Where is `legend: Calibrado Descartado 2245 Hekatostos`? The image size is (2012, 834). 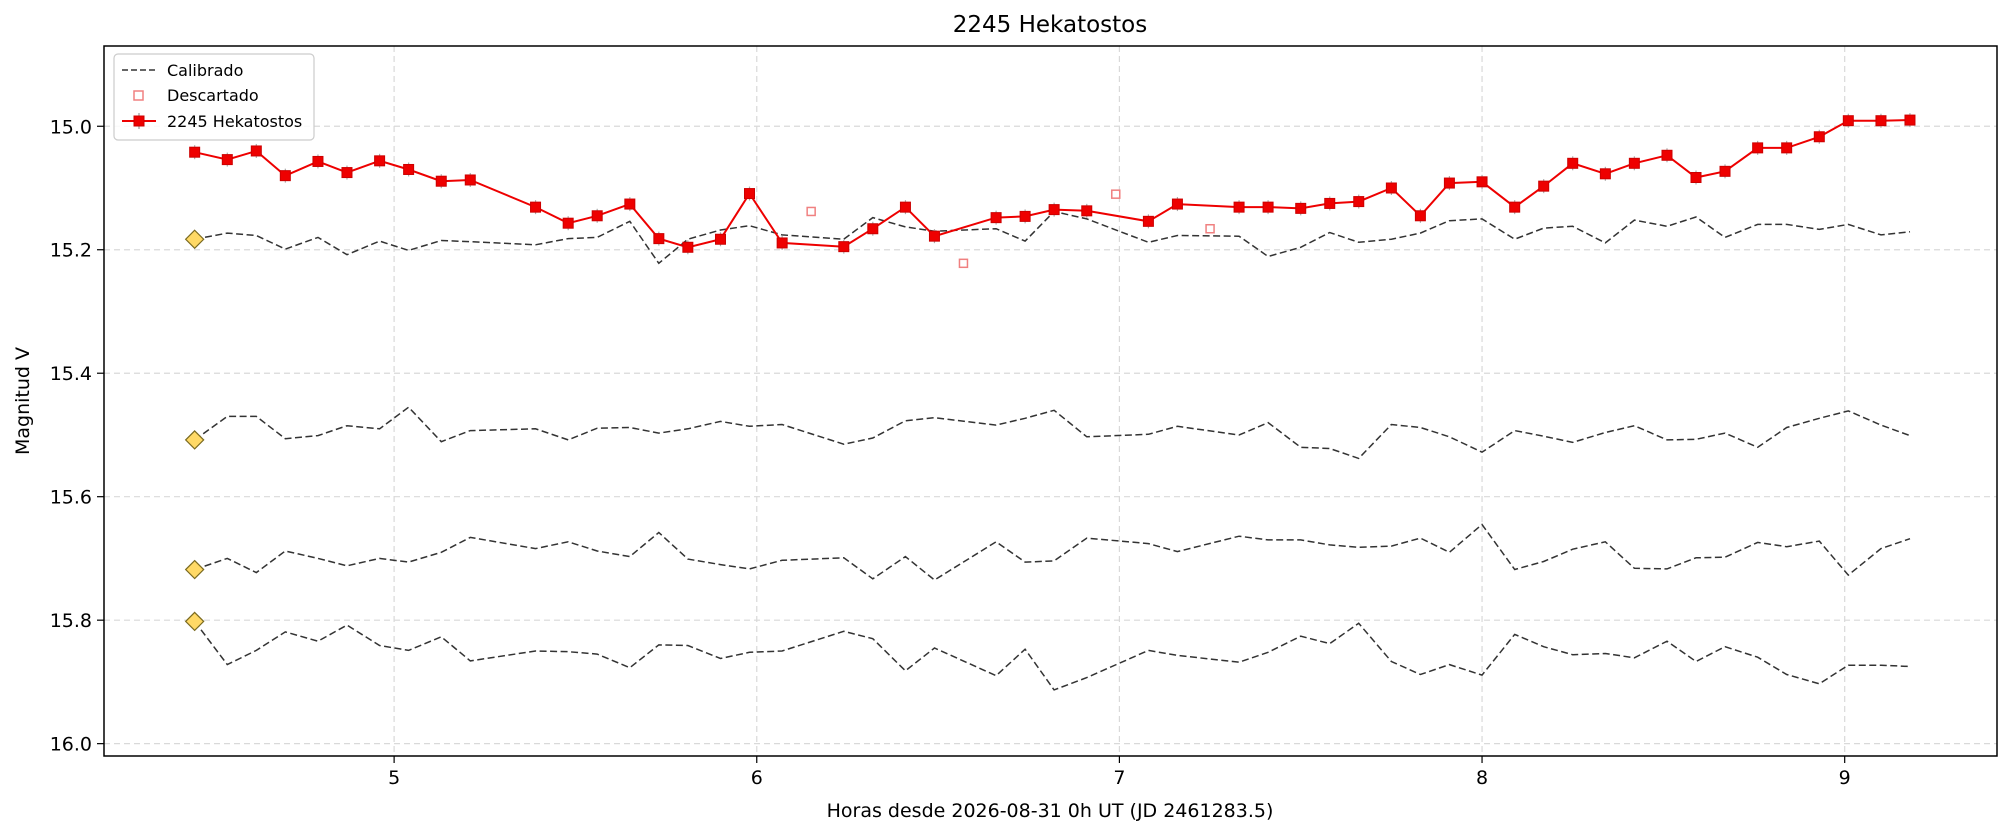 legend: Calibrado Descartado 2245 Hekatostos is located at coordinates (214, 97).